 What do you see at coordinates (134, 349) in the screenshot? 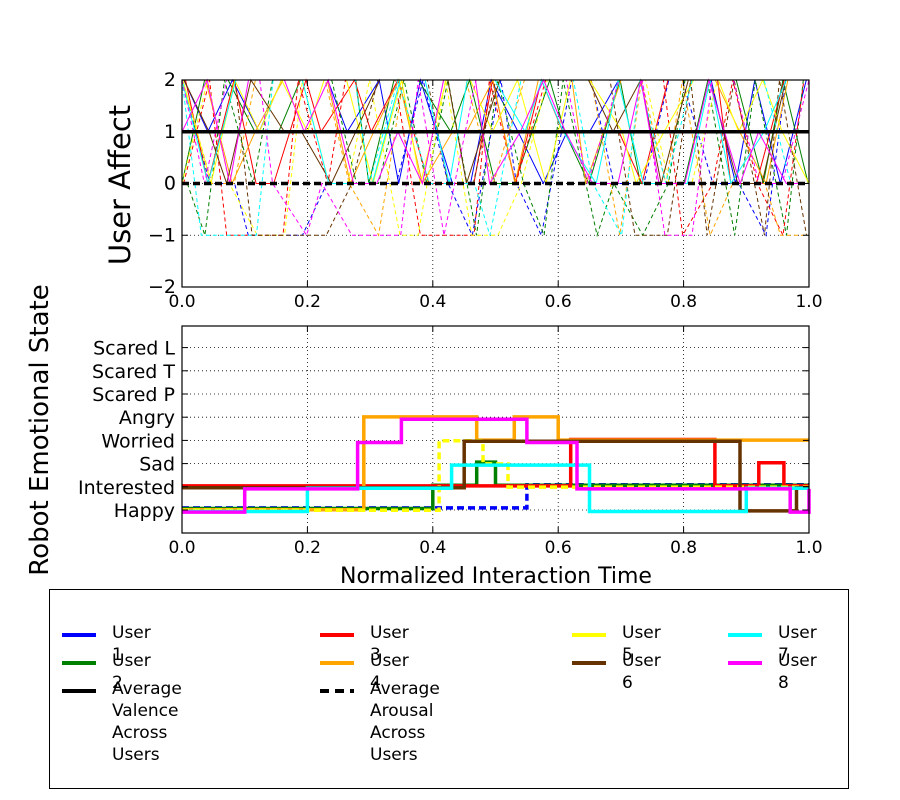
I see `bottom-ytick-label: Scared L` at bounding box center [134, 349].